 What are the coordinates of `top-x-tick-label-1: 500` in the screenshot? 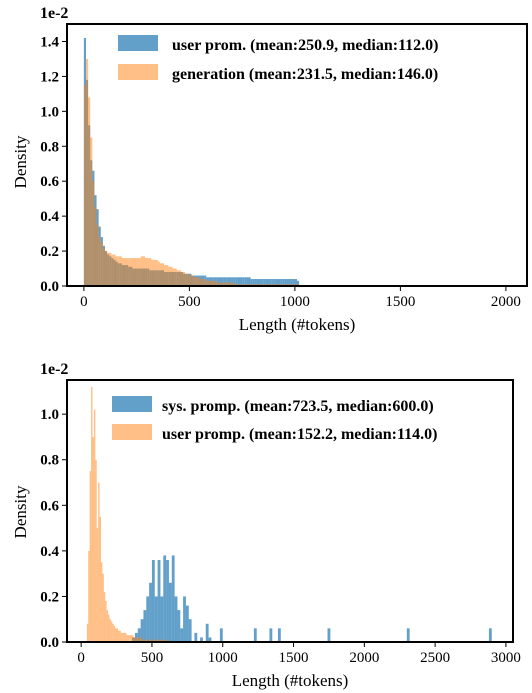 It's located at (189, 302).